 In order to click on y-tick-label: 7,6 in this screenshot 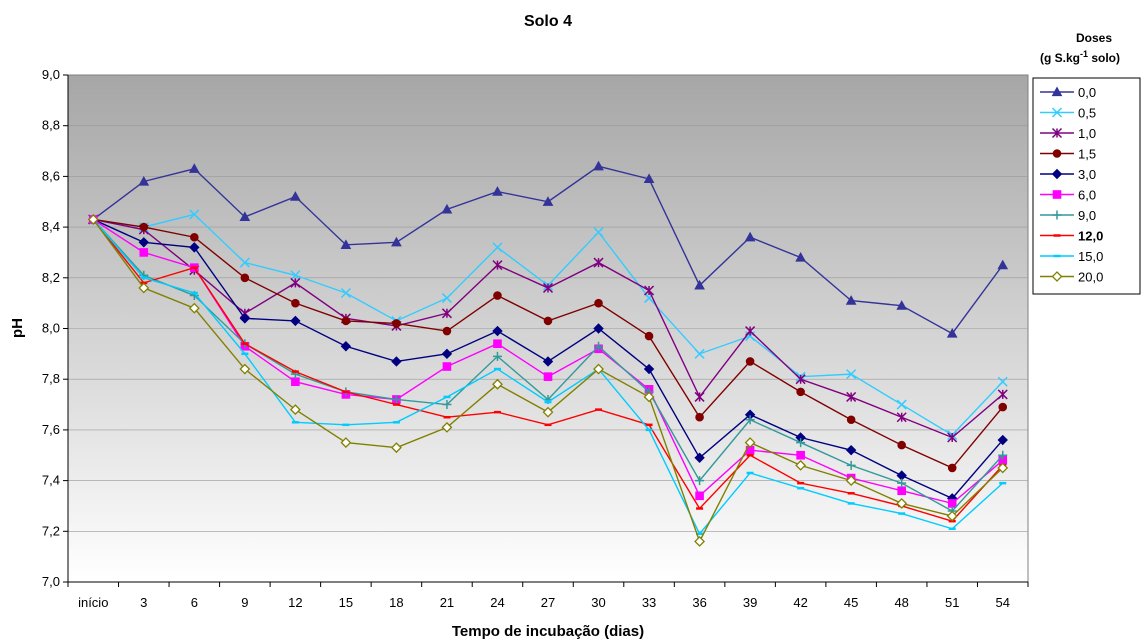, I will do `click(51, 429)`.